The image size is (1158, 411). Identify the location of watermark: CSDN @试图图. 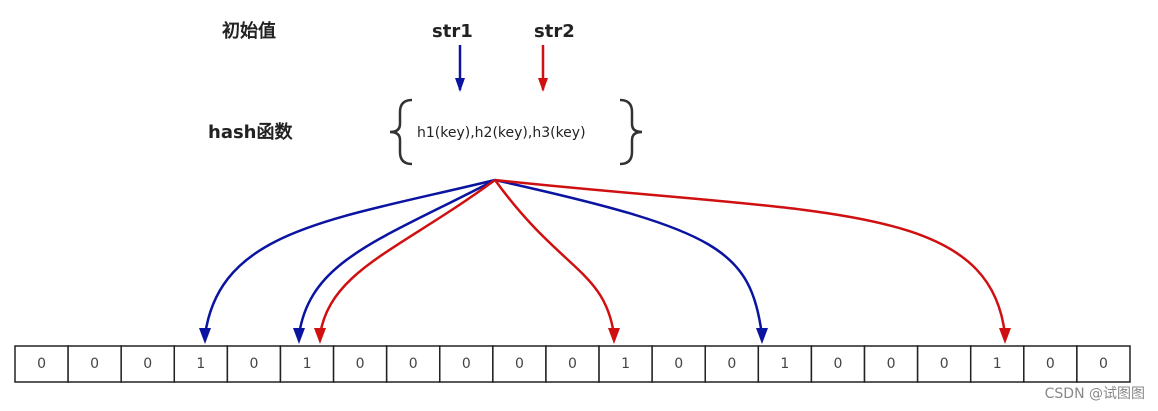
(1095, 394).